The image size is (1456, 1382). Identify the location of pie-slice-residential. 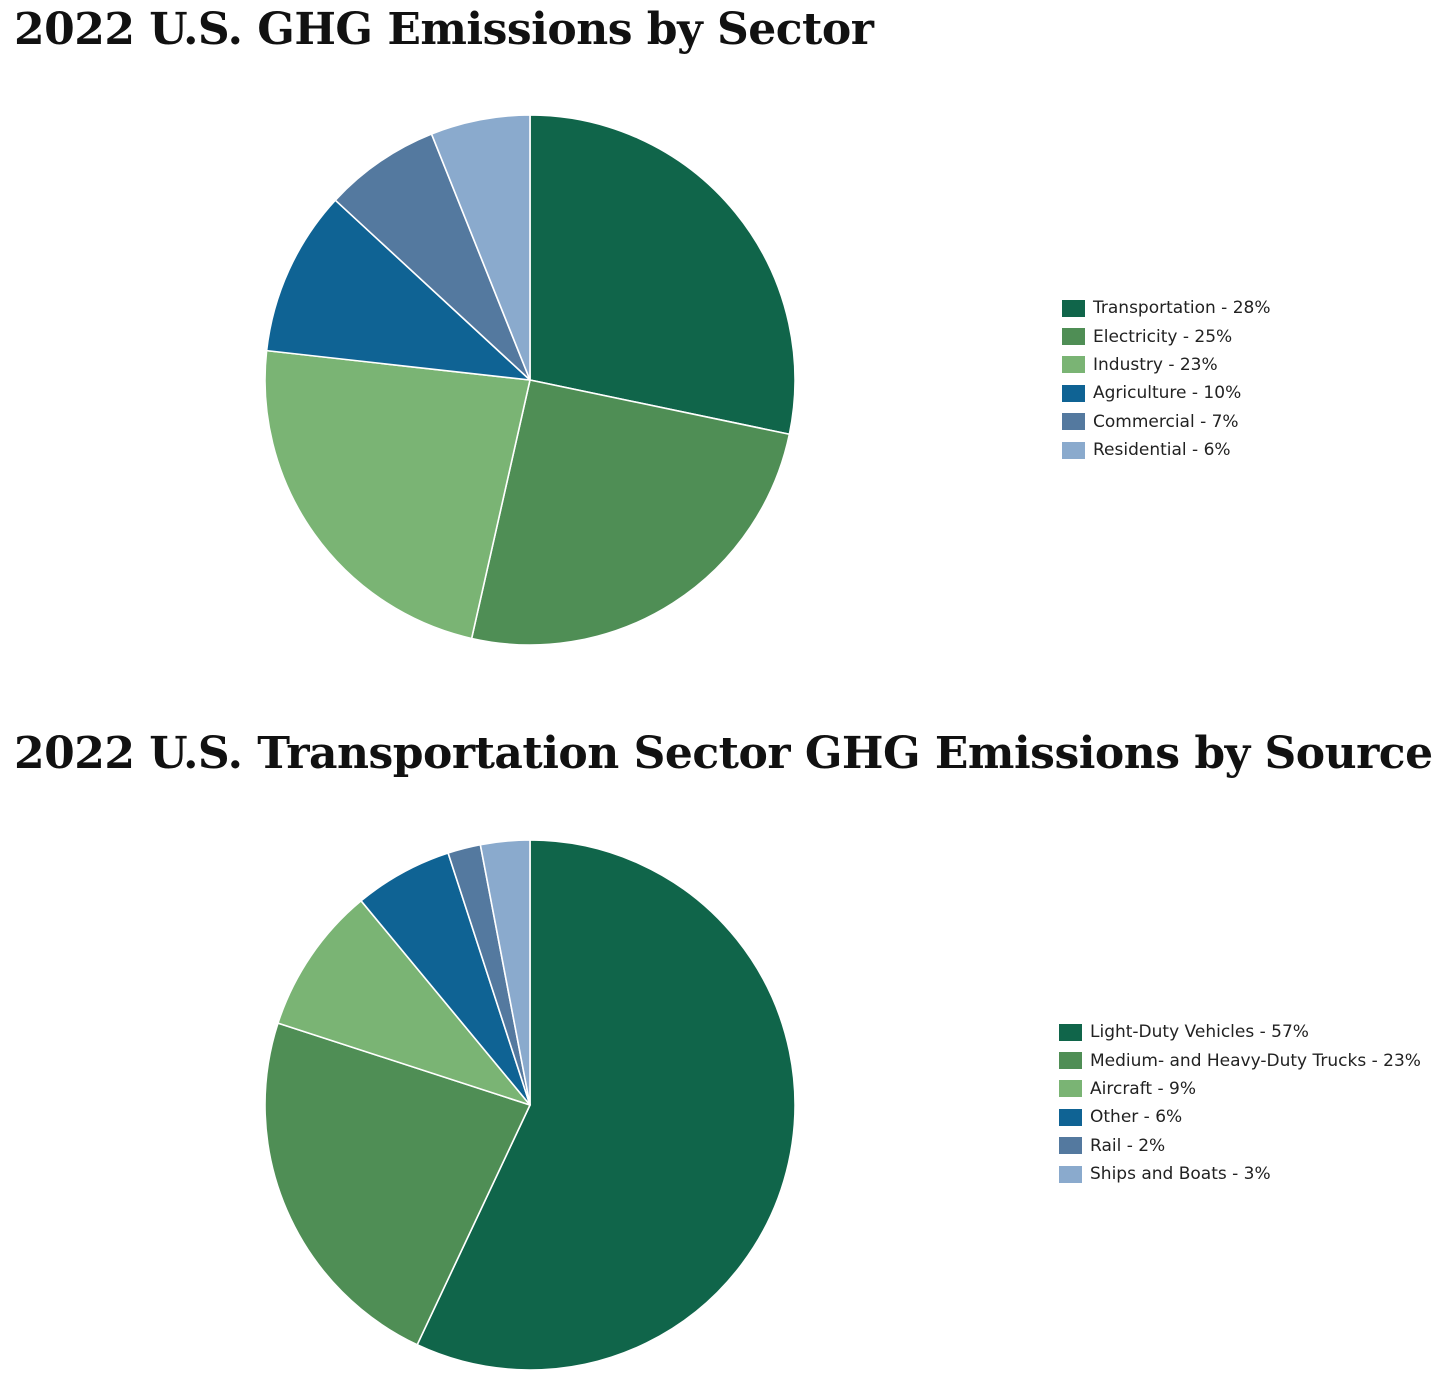
(480, 247).